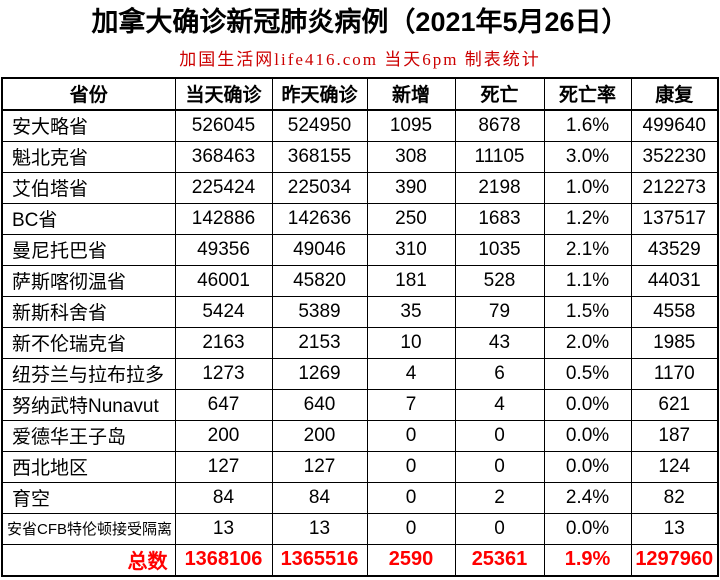 This screenshot has width=720, height=580. Describe the element at coordinates (88, 435) in the screenshot. I see `province-name-cell: 爱德华王子岛` at that location.